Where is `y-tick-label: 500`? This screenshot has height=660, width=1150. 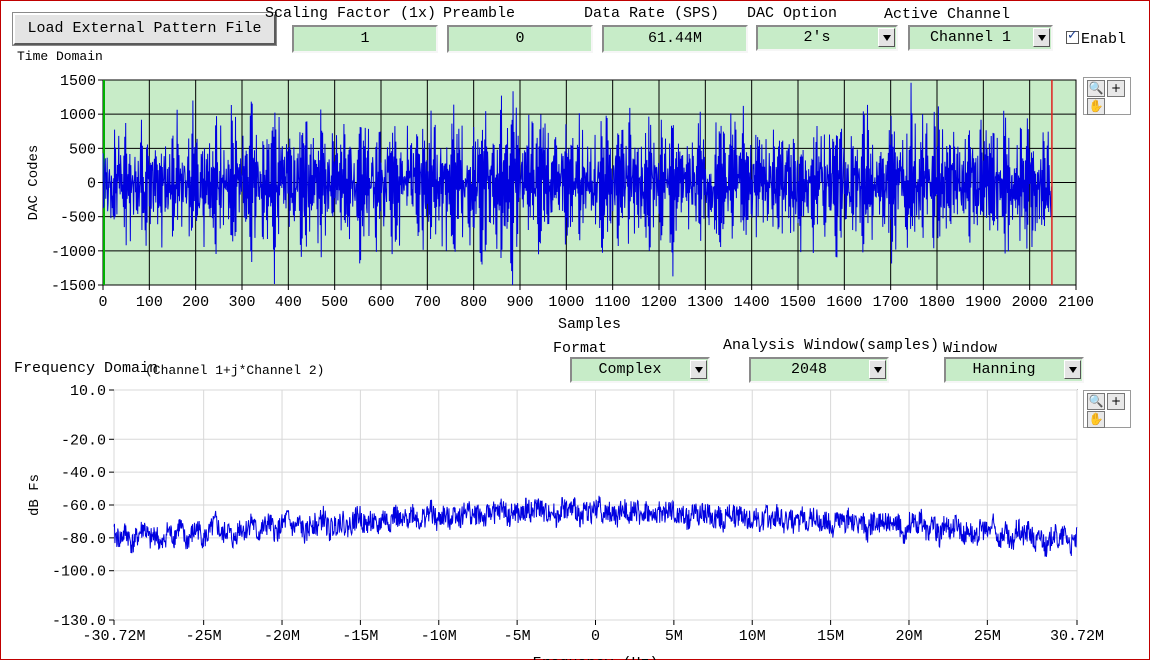 y-tick-label: 500 is located at coordinates (82, 149).